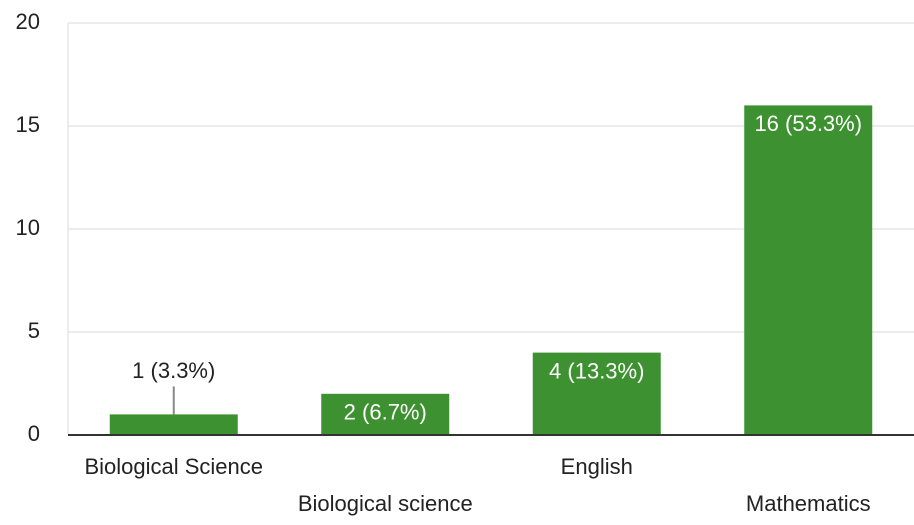  Describe the element at coordinates (596, 370) in the screenshot. I see `data-label: 4 (13.3%)` at that location.